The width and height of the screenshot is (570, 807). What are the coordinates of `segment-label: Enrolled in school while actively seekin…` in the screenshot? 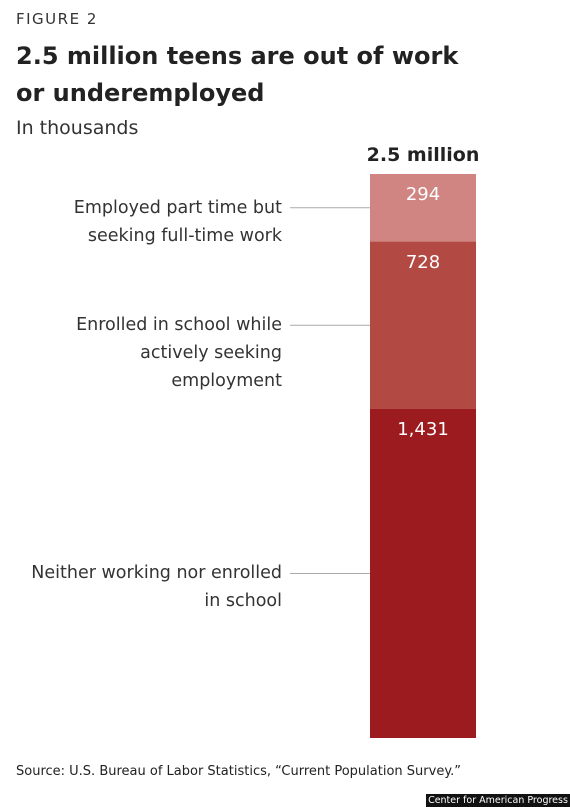 It's located at (179, 353).